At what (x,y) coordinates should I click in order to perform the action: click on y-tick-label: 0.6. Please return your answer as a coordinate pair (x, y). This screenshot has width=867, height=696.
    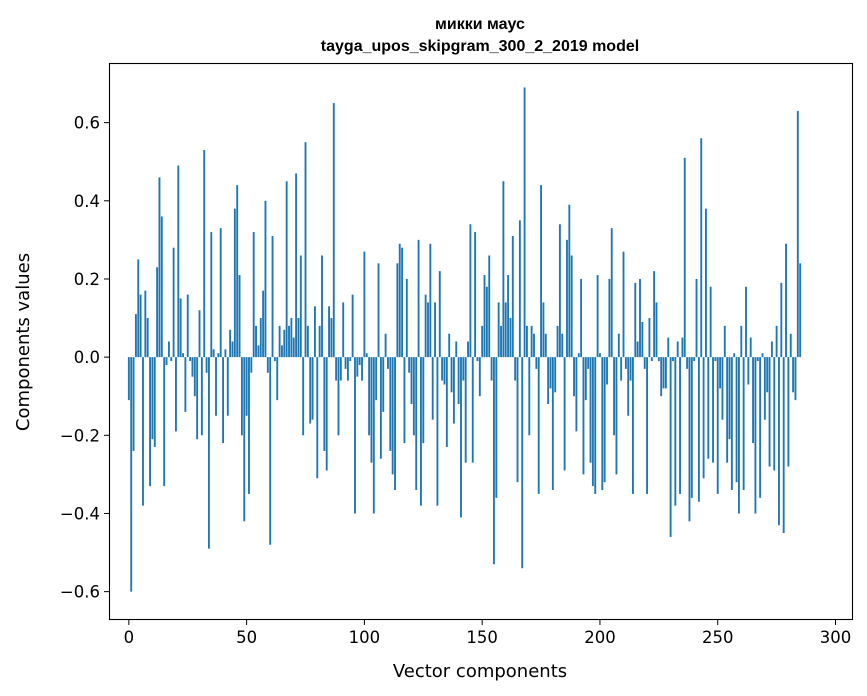
    Looking at the image, I should click on (87, 123).